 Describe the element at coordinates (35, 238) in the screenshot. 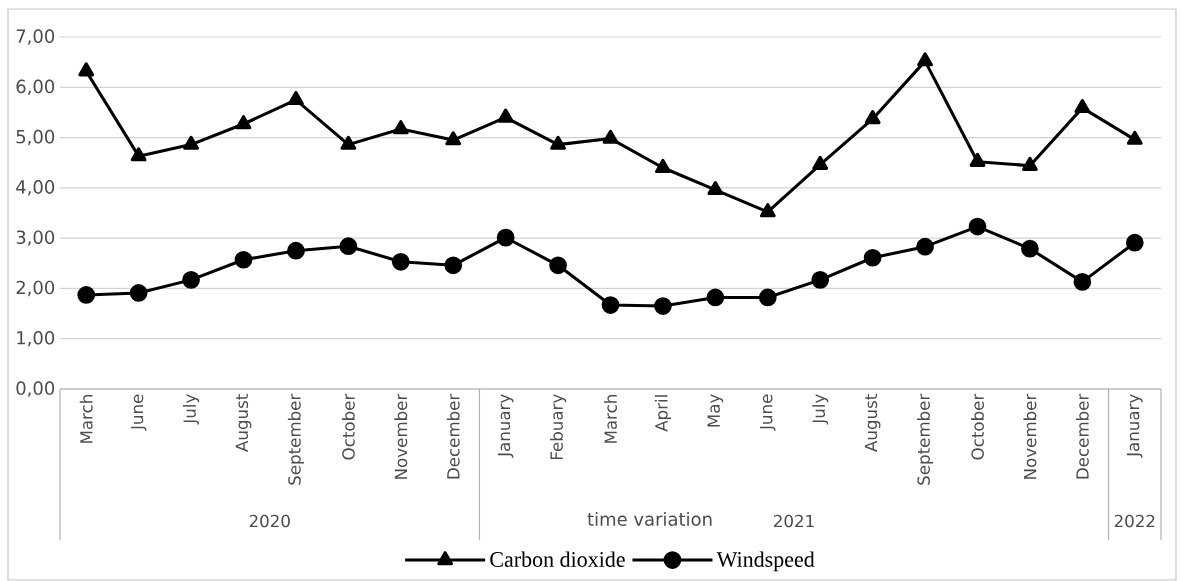

I see `y-tick-label: 3,00` at that location.